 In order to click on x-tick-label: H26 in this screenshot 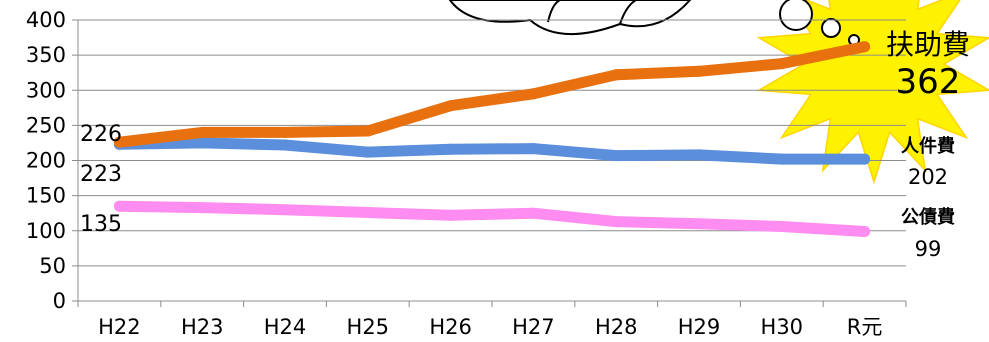, I will do `click(450, 327)`.